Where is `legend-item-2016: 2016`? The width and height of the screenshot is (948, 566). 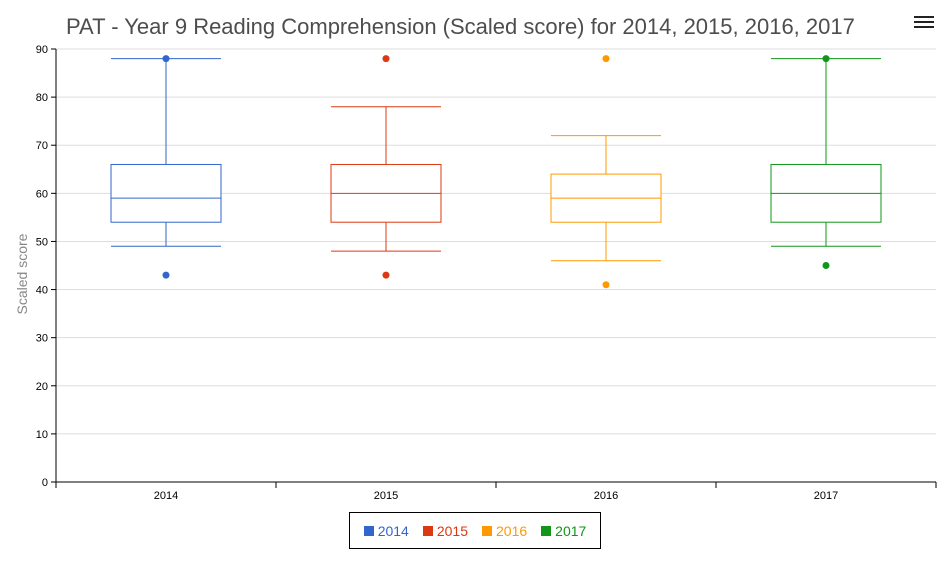
legend-item-2016: 2016 is located at coordinates (504, 531).